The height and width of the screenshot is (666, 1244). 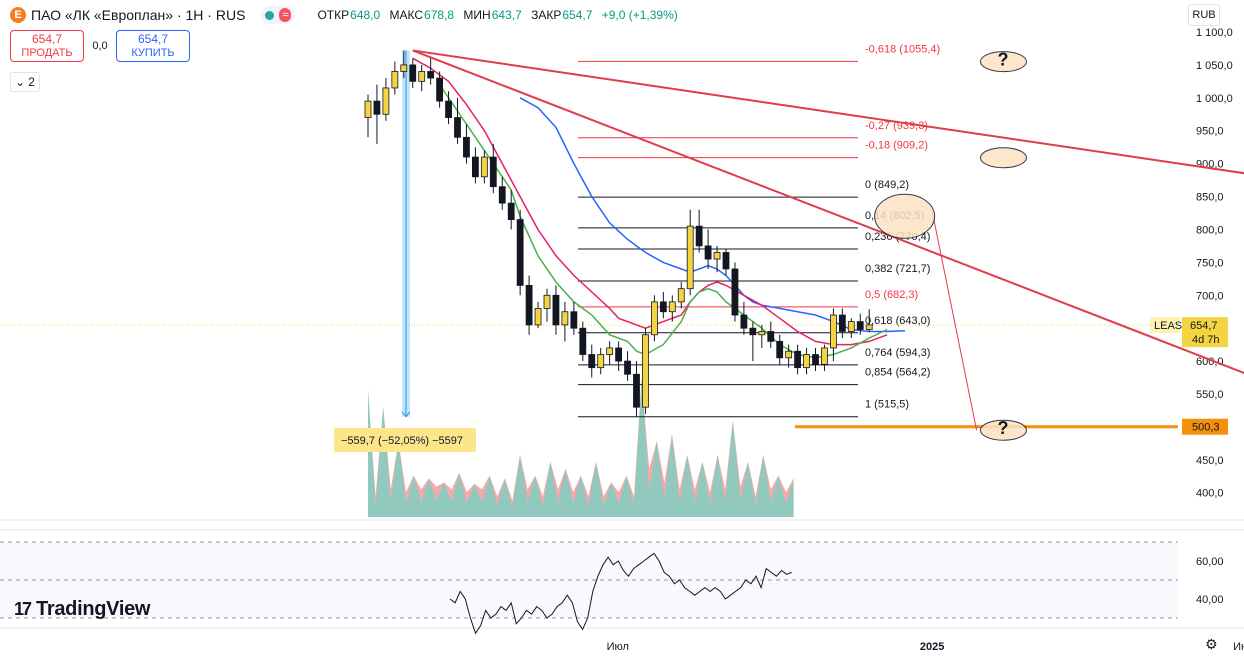 I want to click on indicators-count: 2, so click(x=31, y=82).